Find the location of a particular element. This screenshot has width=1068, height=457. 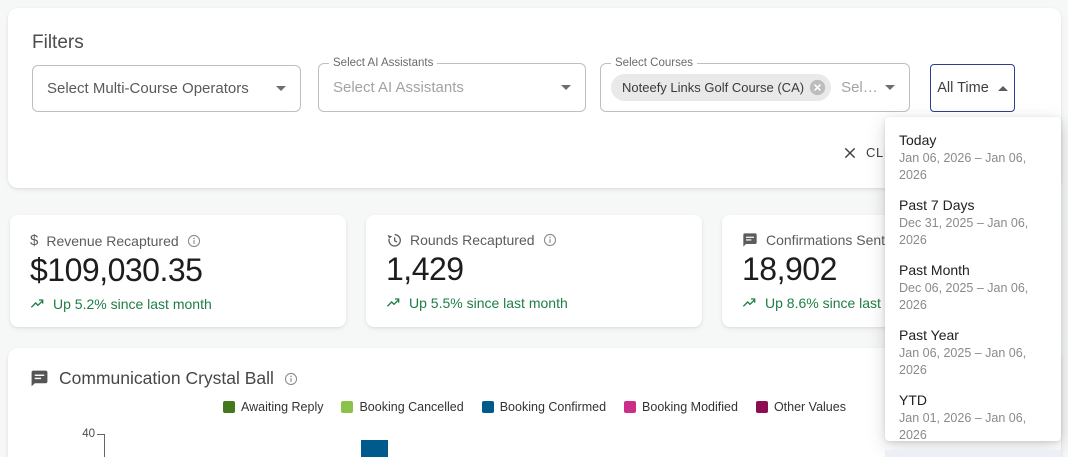

time-menu-item-today: Today Jan 06, 2026 – Jan 06, 2026 is located at coordinates (963, 157).